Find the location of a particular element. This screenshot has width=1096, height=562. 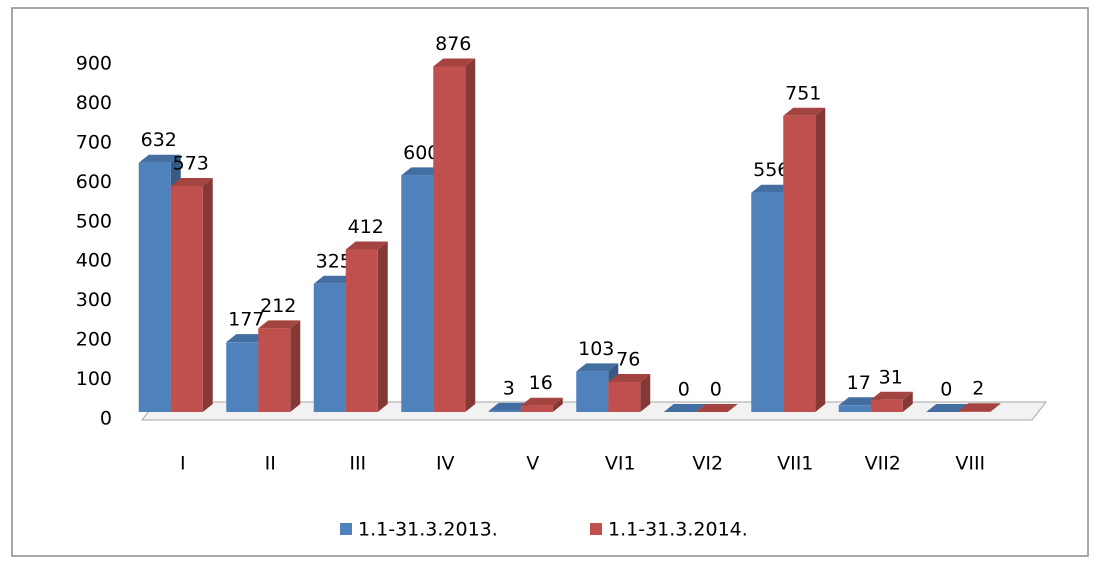

data-label: 3 is located at coordinates (509, 388).